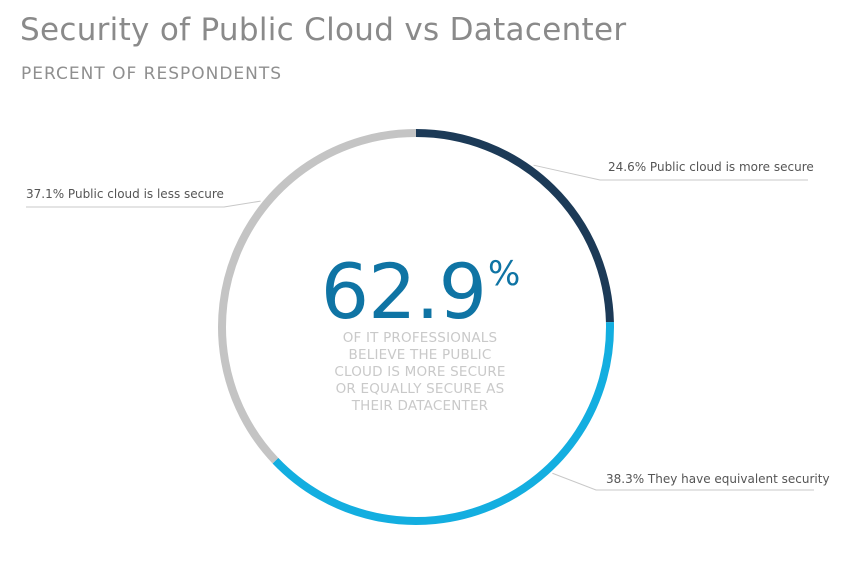 This screenshot has width=850, height=569. What do you see at coordinates (514, 226) in the screenshot?
I see `slice-more-secure` at bounding box center [514, 226].